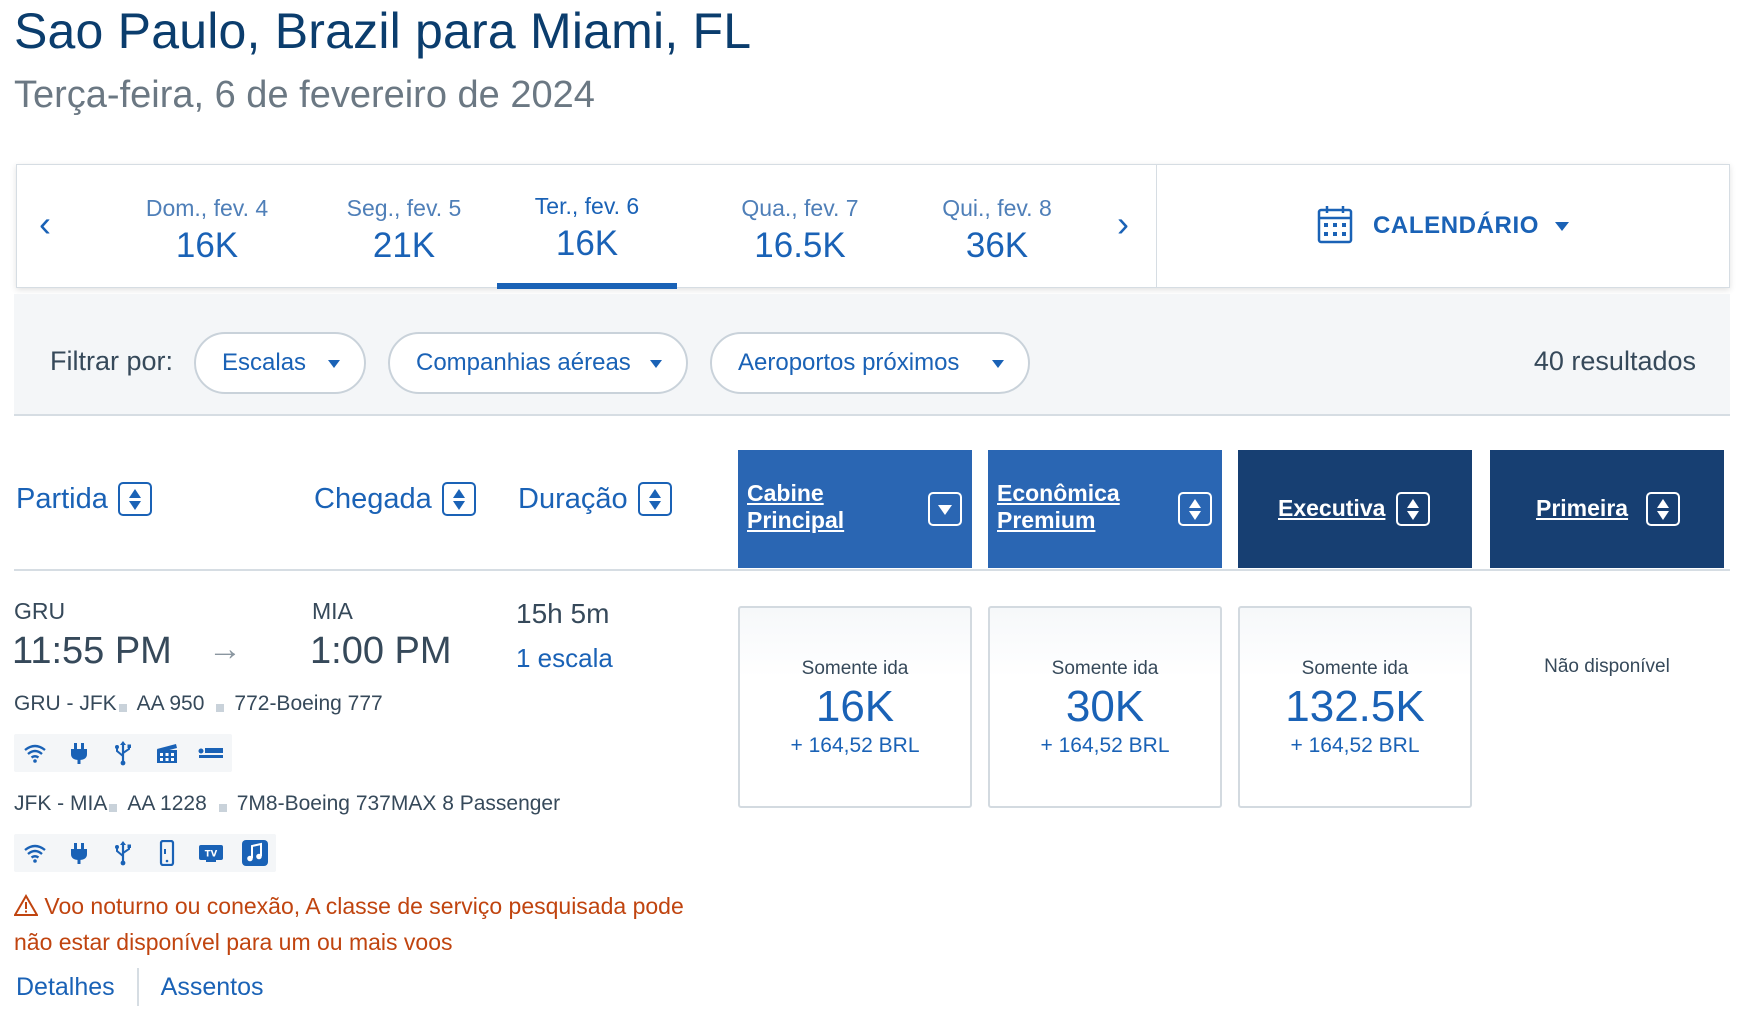 The width and height of the screenshot is (1748, 1018). I want to click on arrow-right-icon: →, so click(225, 649).